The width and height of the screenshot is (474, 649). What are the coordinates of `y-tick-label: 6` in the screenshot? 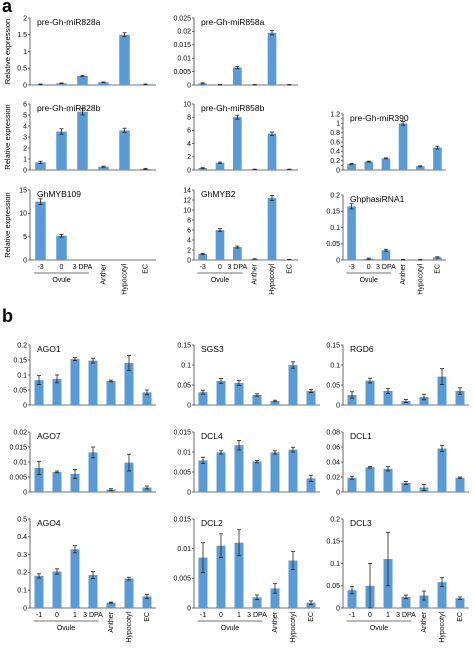 It's located at (189, 131).